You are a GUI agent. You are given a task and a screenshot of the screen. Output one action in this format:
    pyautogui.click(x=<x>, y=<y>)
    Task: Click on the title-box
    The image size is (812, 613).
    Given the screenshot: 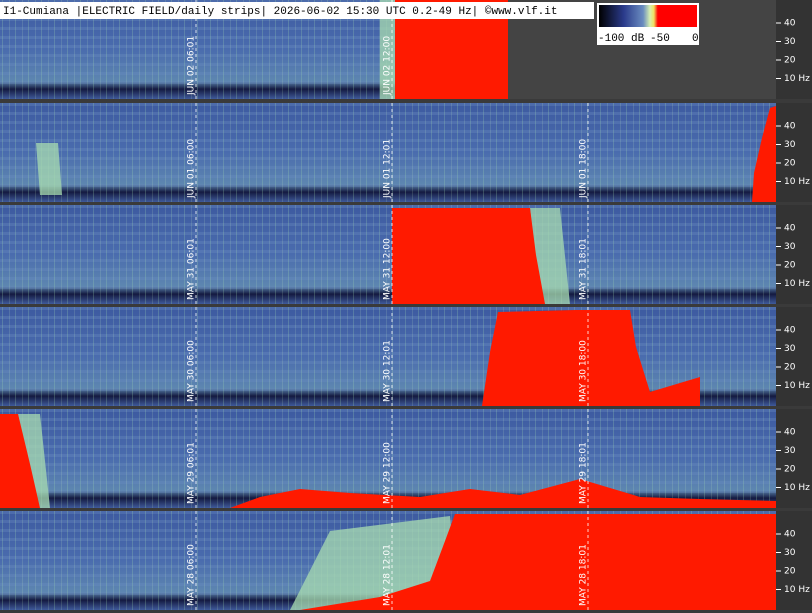 What is the action you would take?
    pyautogui.click(x=297, y=10)
    